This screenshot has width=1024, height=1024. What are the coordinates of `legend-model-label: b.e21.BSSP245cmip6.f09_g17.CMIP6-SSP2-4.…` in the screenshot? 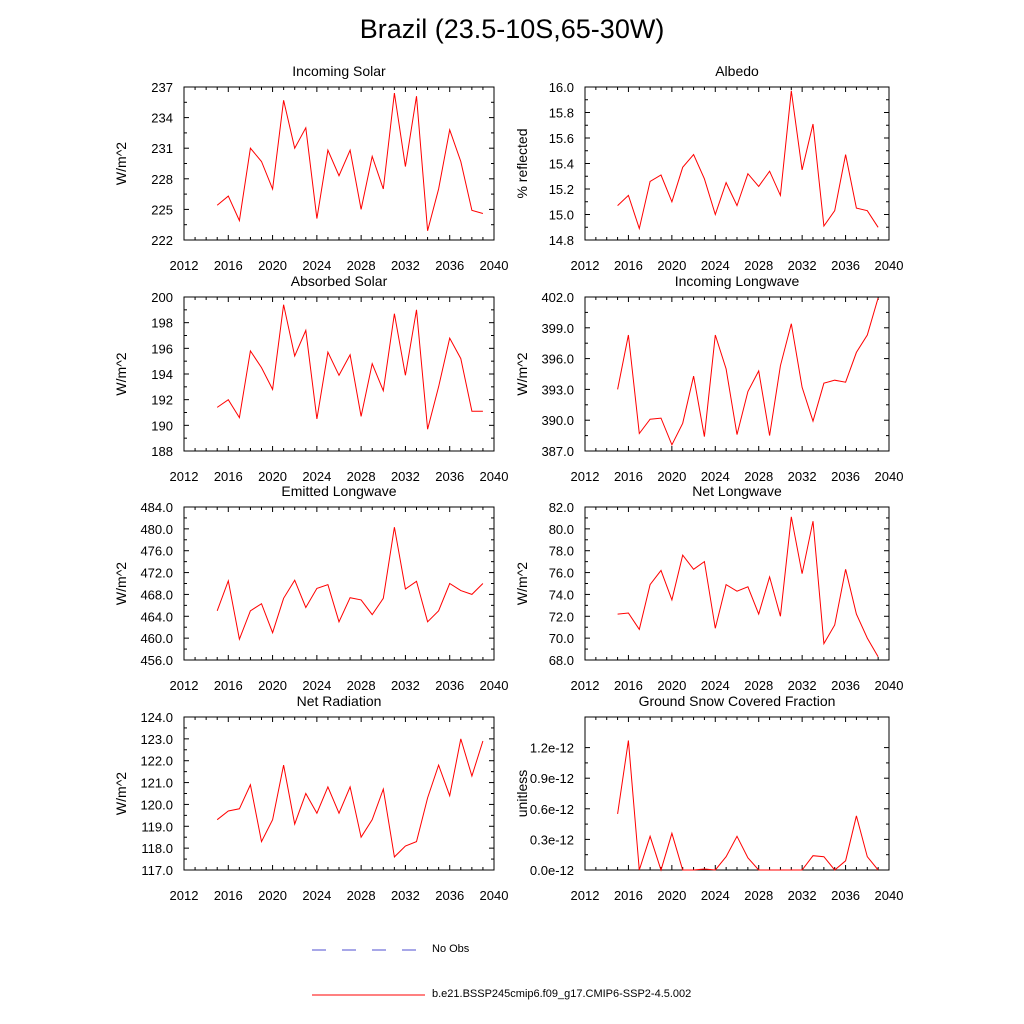 It's located at (562, 994).